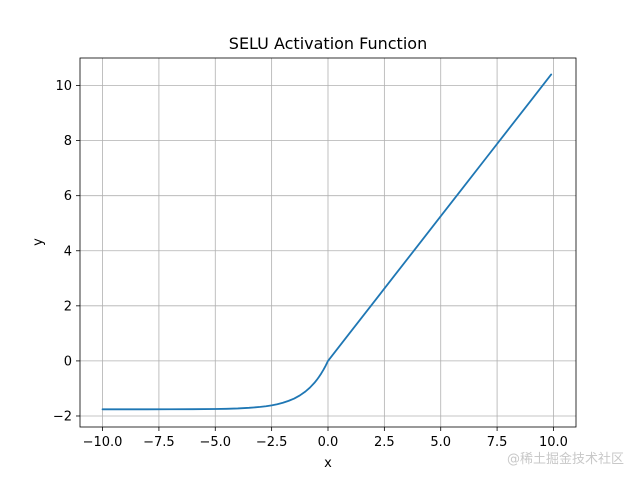 This screenshot has height=480, width=640. What do you see at coordinates (440, 442) in the screenshot?
I see `x-tick-label: 5.0` at bounding box center [440, 442].